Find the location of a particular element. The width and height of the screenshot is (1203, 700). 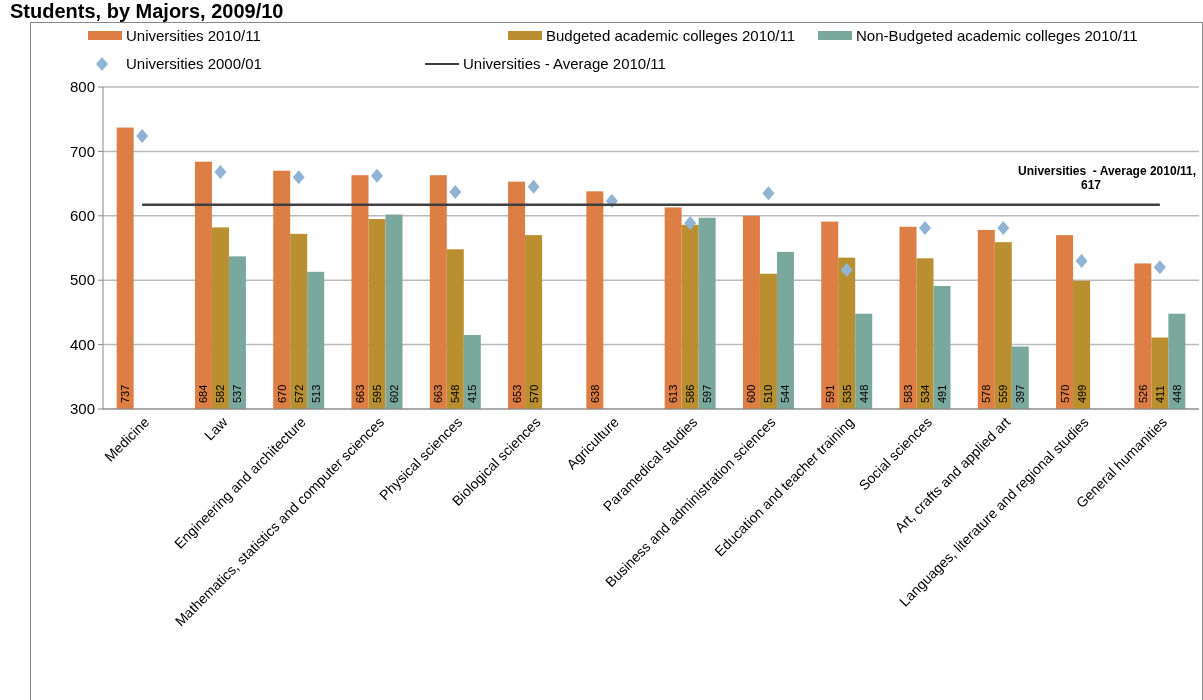

y-tick-label: 600 is located at coordinates (82, 216).